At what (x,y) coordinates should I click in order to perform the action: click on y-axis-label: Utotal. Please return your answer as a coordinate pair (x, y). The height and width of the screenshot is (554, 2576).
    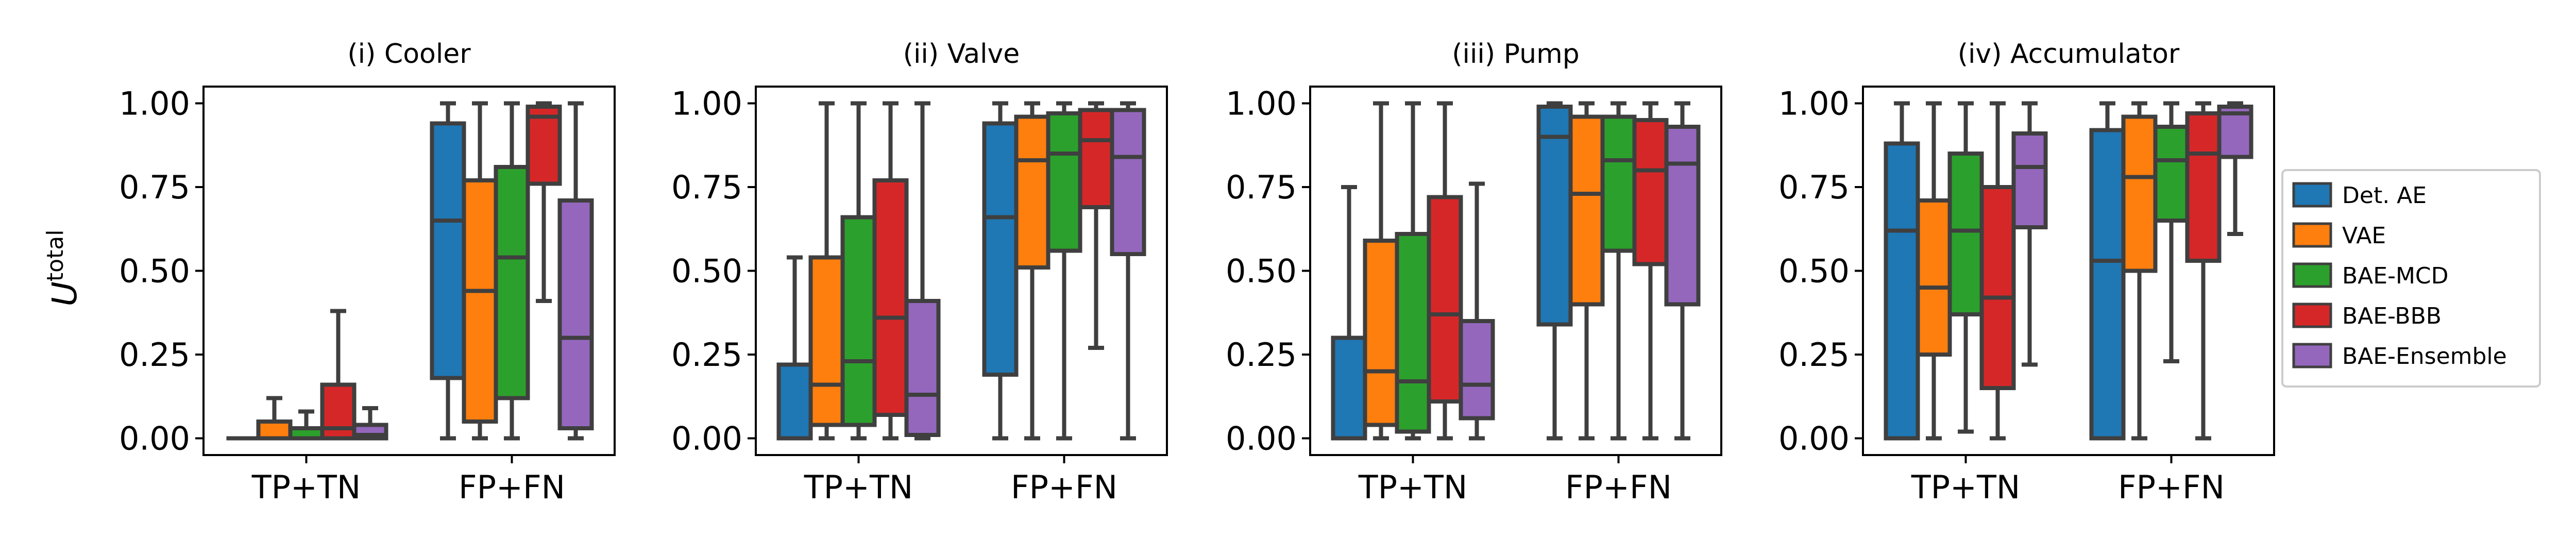
    Looking at the image, I should click on (63, 268).